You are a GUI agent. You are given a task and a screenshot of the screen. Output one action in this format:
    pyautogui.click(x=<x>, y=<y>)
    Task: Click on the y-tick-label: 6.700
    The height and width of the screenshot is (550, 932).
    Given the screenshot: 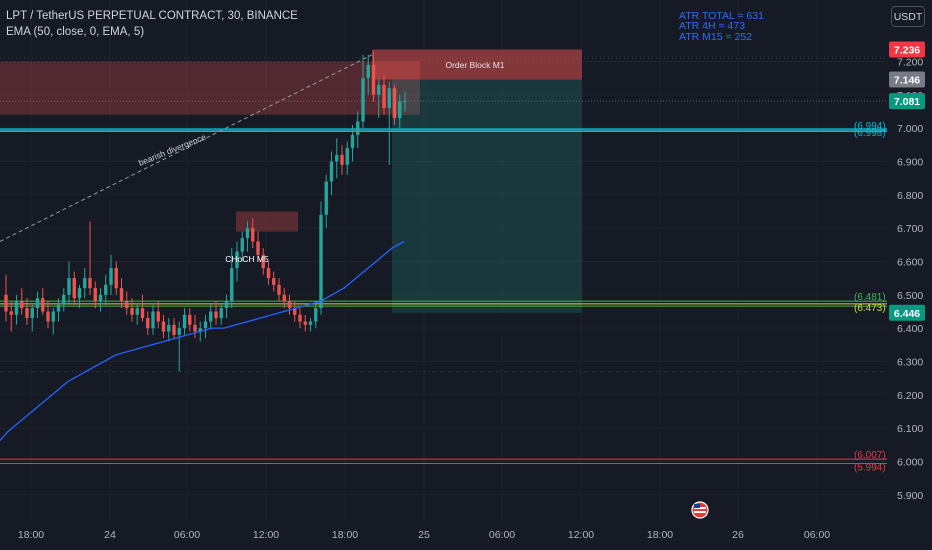 What is the action you would take?
    pyautogui.click(x=910, y=229)
    